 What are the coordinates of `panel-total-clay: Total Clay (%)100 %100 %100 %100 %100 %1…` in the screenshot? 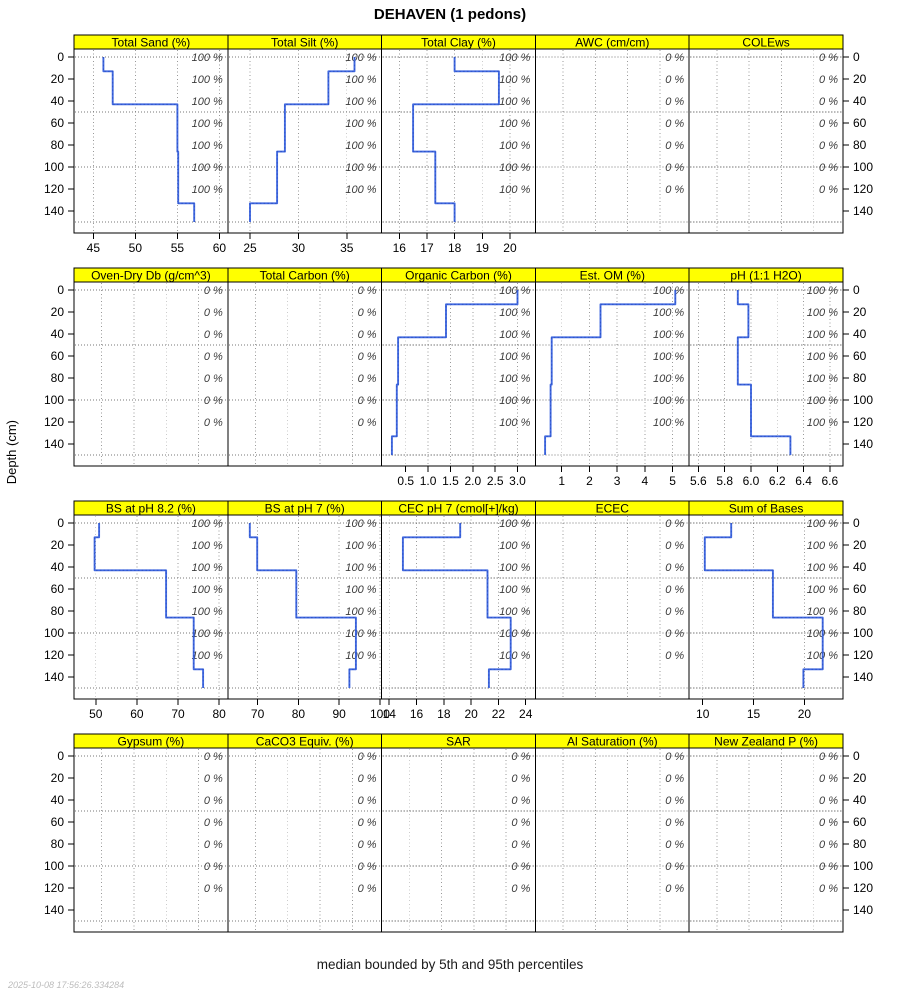 It's located at (458, 144).